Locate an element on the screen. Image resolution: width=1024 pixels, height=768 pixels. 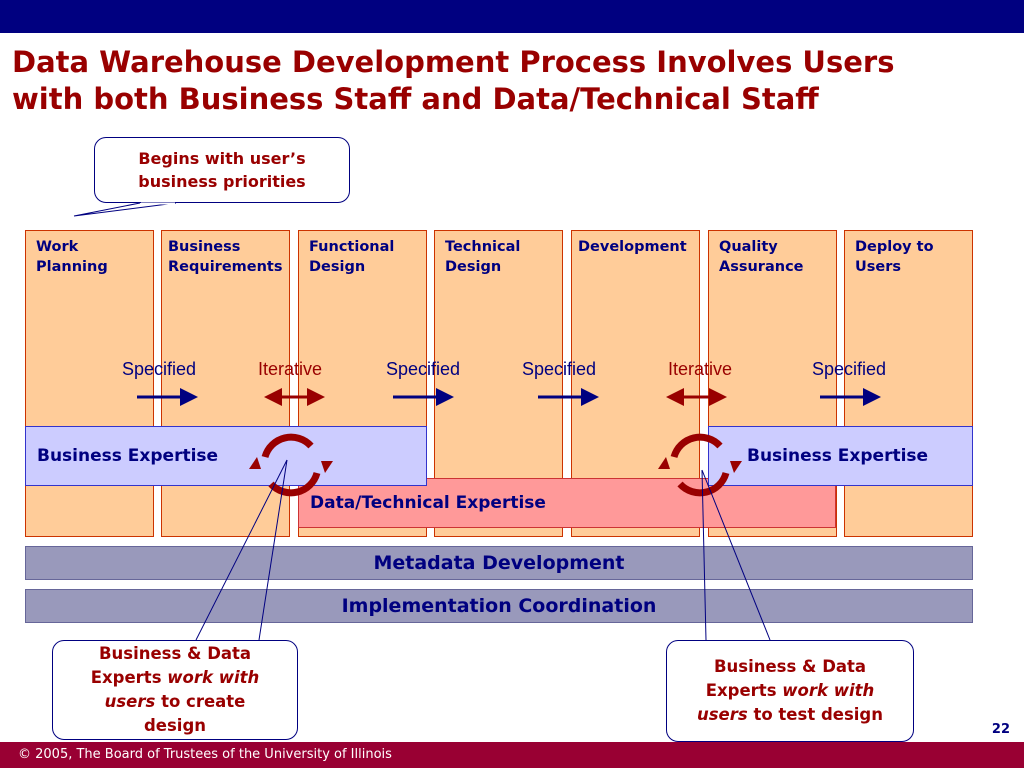
metadata-development-label: Metadata Development is located at coordinates (499, 563).